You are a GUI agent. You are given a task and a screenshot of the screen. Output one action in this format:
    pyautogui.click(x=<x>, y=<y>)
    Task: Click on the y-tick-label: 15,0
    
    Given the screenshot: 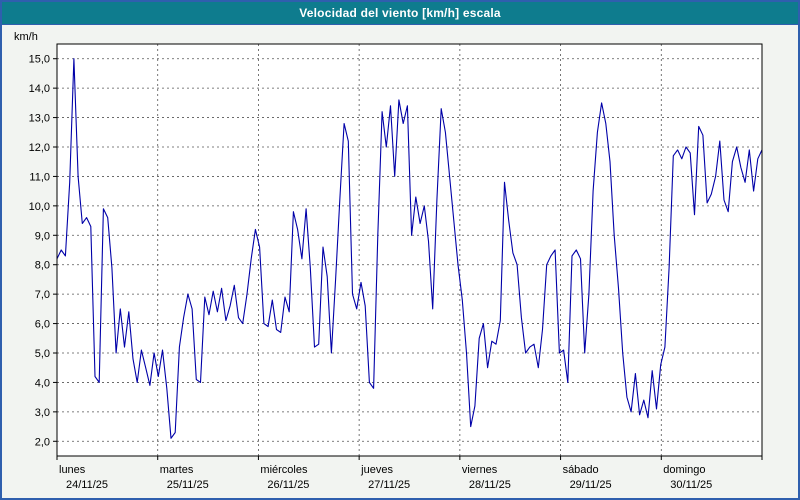 What is the action you would take?
    pyautogui.click(x=39, y=60)
    